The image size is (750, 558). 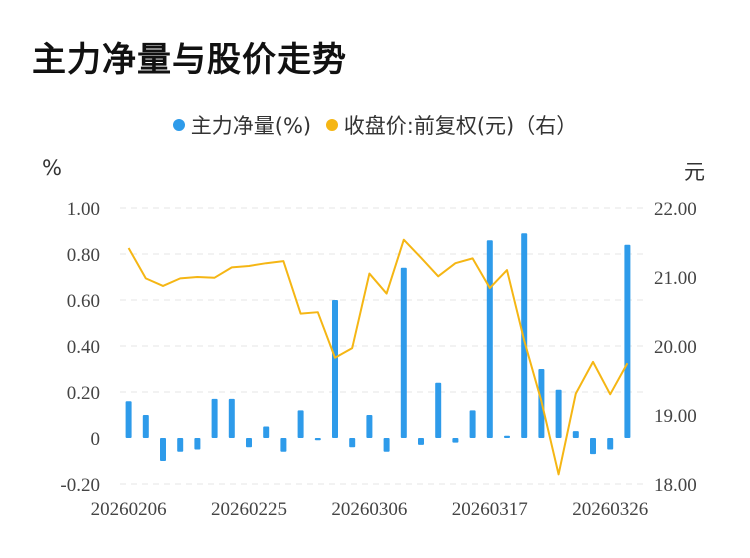 What do you see at coordinates (490, 509) in the screenshot?
I see `x-tick-label: 20260317` at bounding box center [490, 509].